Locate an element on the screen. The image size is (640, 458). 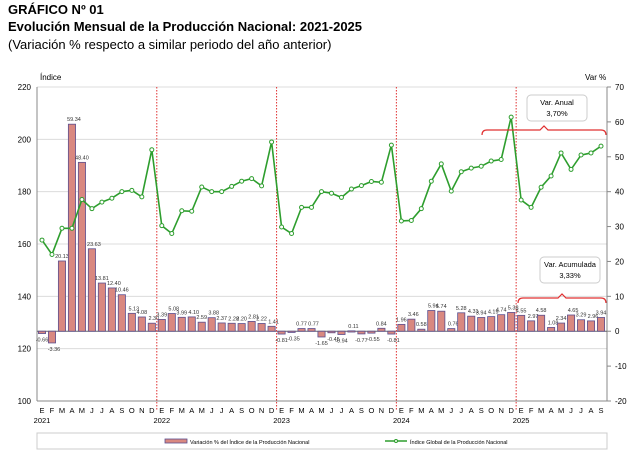
y-tick-right: -20 is located at coordinates (621, 401).